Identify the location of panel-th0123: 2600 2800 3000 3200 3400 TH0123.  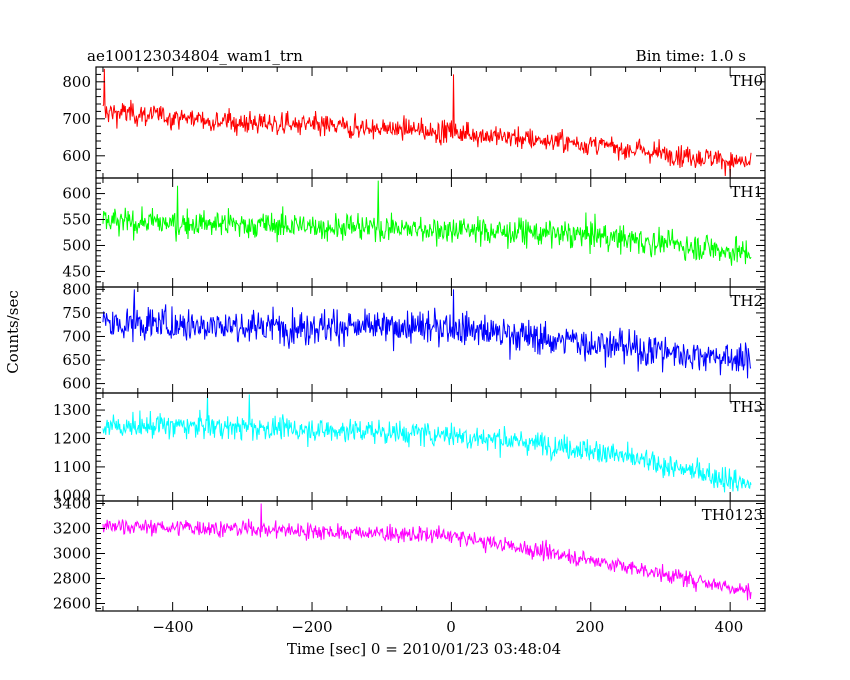
(409, 554).